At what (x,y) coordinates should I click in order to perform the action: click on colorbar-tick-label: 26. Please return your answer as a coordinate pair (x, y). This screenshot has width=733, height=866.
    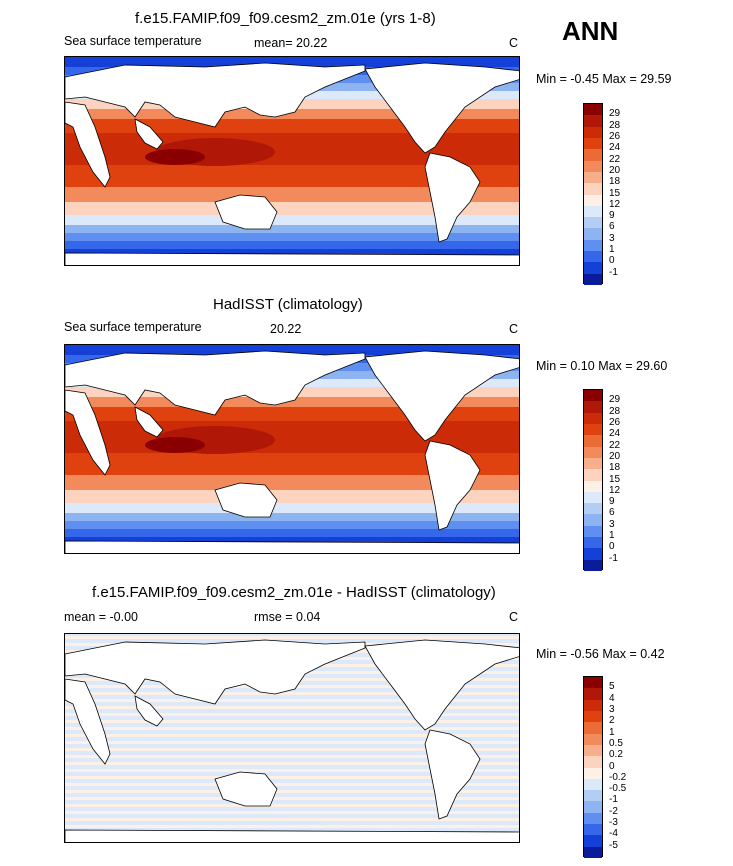
    Looking at the image, I should click on (615, 422).